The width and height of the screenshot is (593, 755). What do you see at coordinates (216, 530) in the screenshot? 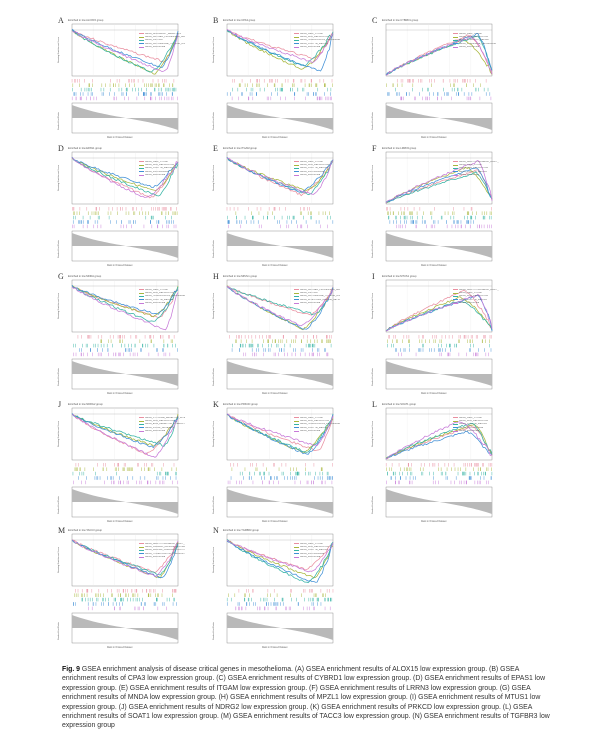
I see `panel-letter: N` at bounding box center [216, 530].